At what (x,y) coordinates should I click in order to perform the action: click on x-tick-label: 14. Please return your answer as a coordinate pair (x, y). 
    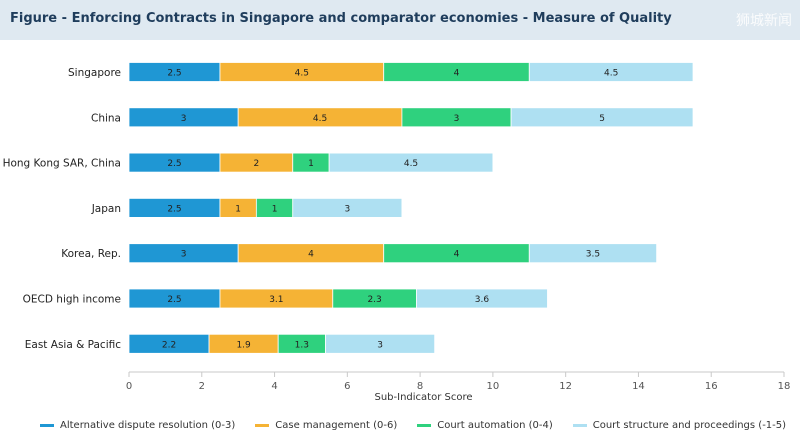
    Looking at the image, I should click on (638, 386).